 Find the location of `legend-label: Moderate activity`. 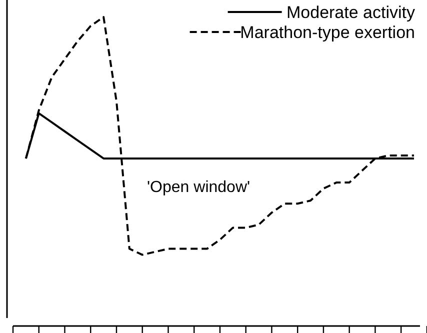

legend-label: Moderate activity is located at coordinates (351, 12).